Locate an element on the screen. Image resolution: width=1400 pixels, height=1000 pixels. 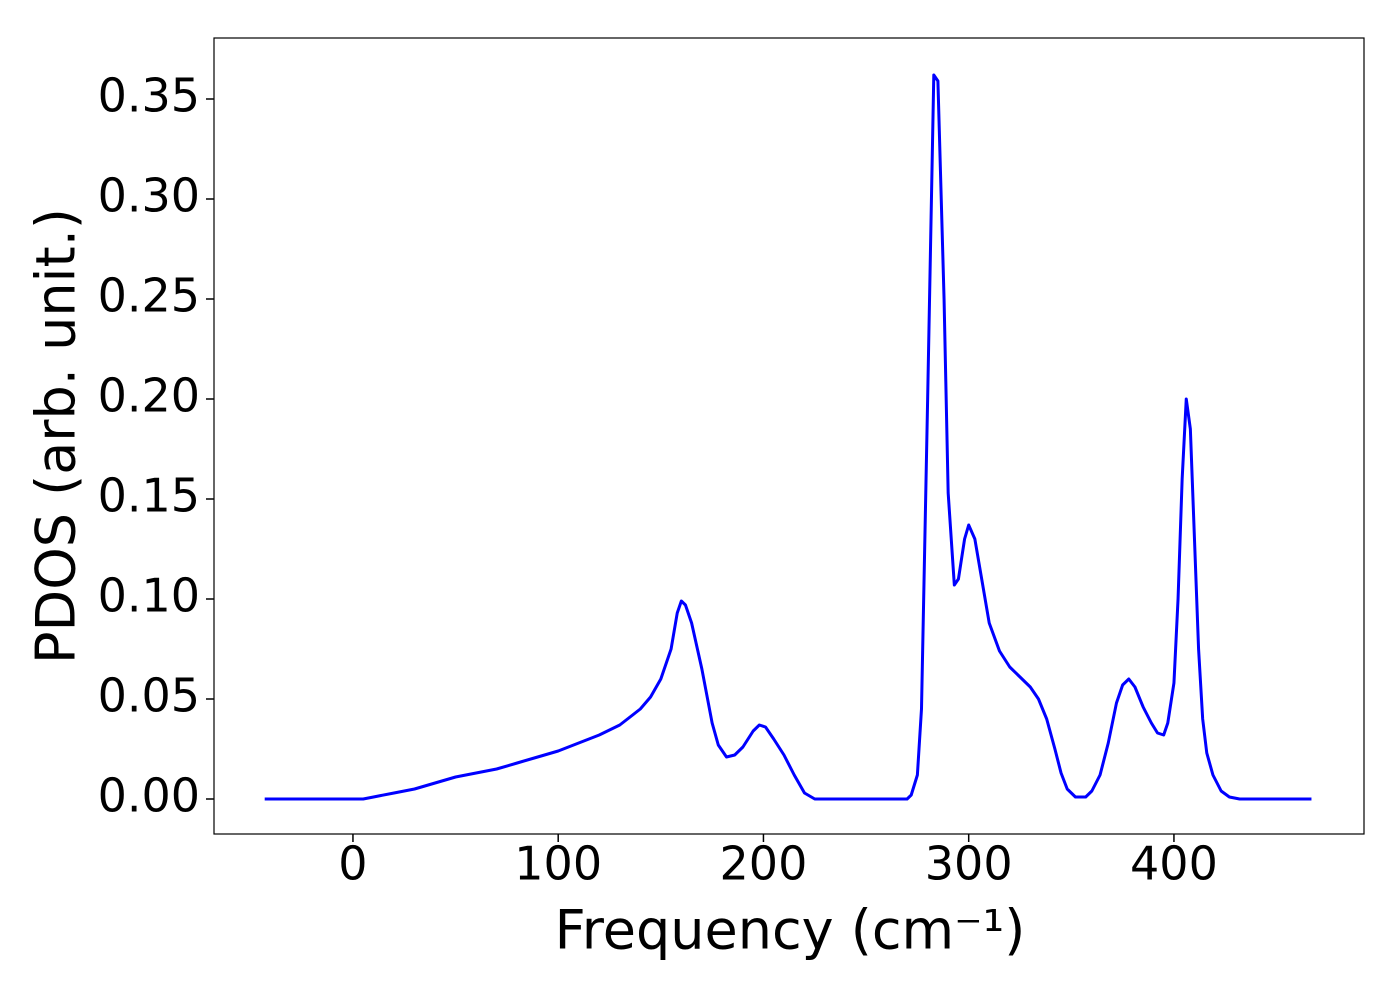
y-tick-label: 0.15 is located at coordinates (149, 496).